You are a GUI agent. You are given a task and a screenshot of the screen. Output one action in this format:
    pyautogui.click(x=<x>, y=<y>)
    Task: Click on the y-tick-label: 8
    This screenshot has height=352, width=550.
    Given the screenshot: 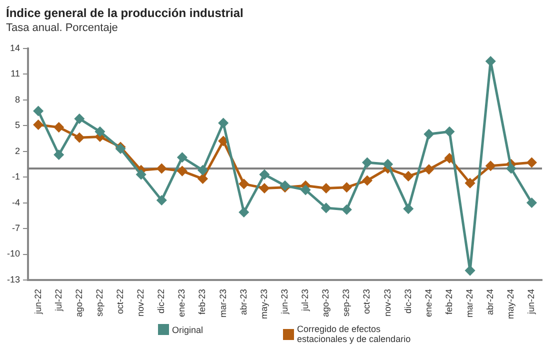 What is the action you would take?
    pyautogui.click(x=17, y=99)
    